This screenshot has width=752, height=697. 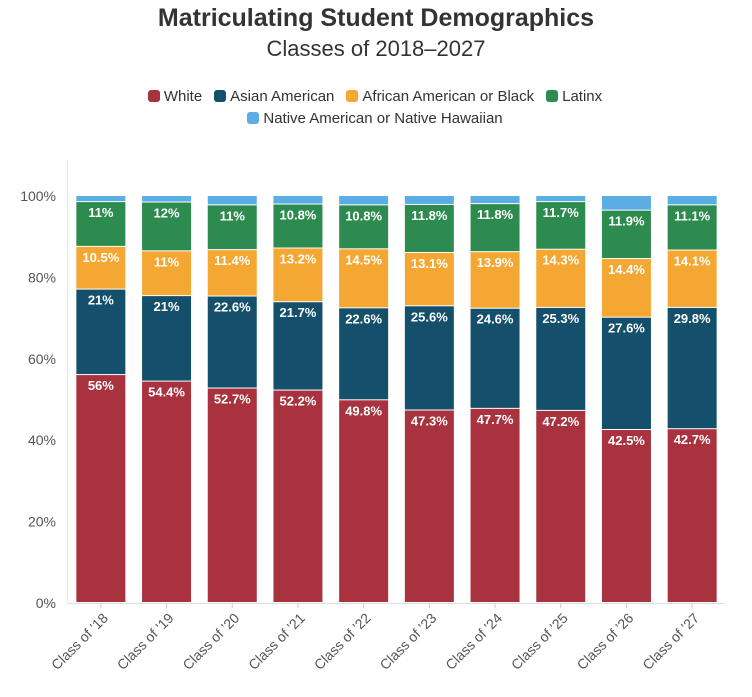 What do you see at coordinates (582, 96) in the screenshot?
I see `legend-label: Latinx` at bounding box center [582, 96].